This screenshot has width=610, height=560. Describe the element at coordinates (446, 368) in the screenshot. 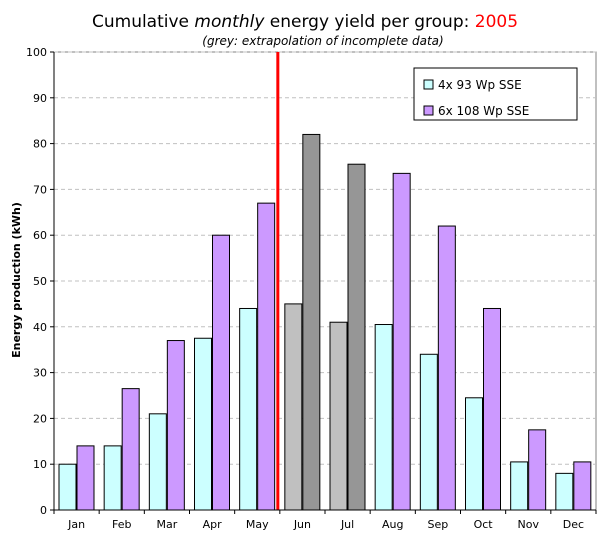

I see `bar-6x-108wp-sep` at that location.